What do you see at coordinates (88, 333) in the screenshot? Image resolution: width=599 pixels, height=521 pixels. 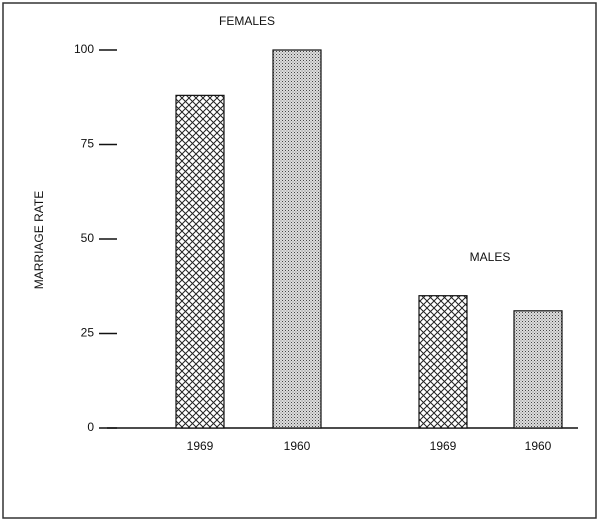 I see `y-tick-label: 25` at bounding box center [88, 333].